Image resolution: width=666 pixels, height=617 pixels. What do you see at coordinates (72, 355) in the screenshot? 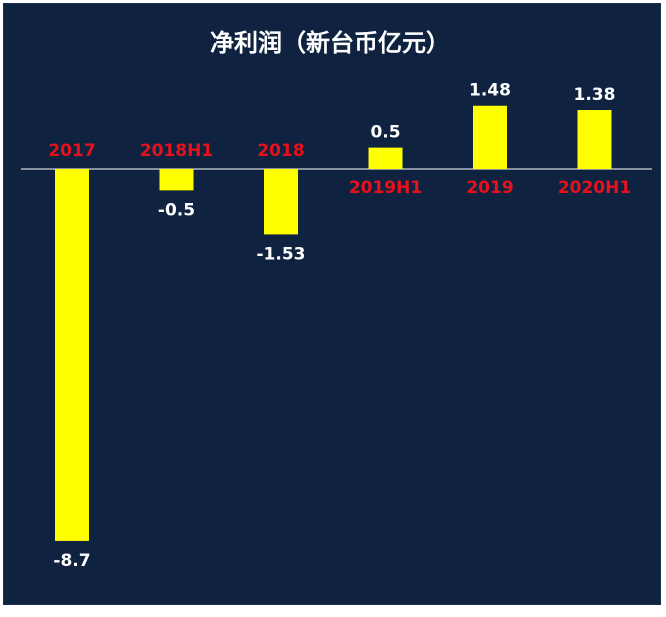
I see `bar-2017` at bounding box center [72, 355].